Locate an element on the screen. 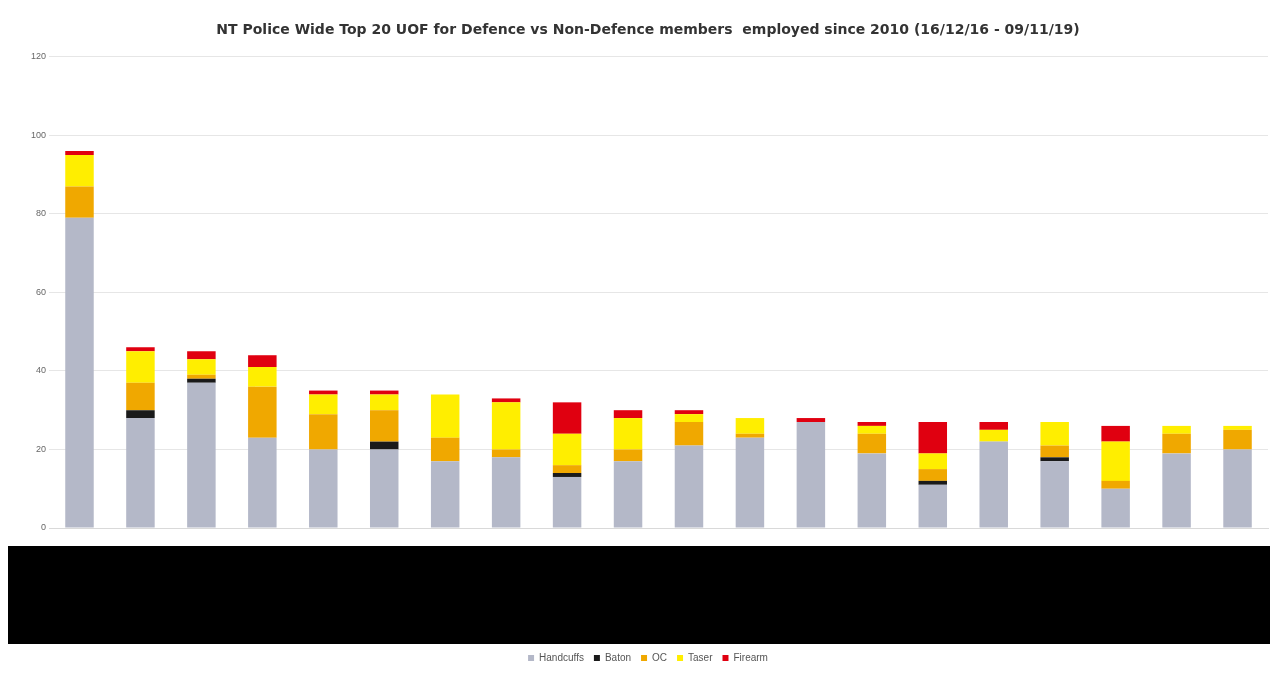  y-tick-label: 20 is located at coordinates (41, 448).